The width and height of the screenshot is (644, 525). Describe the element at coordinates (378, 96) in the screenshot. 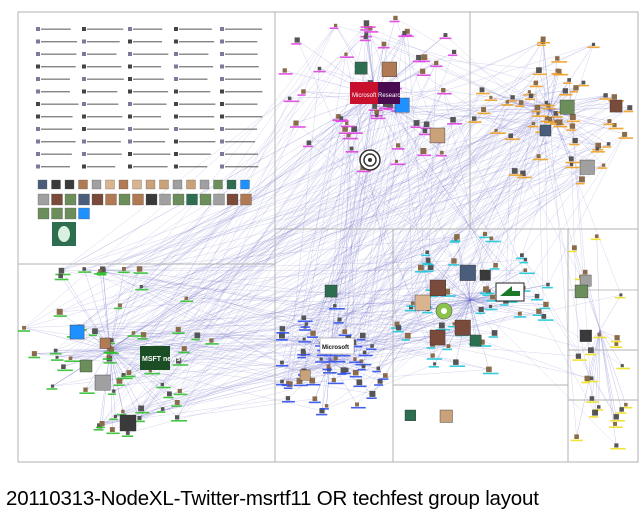

I see `microsoft-research-logo-label: Microsoft Research` at that location.